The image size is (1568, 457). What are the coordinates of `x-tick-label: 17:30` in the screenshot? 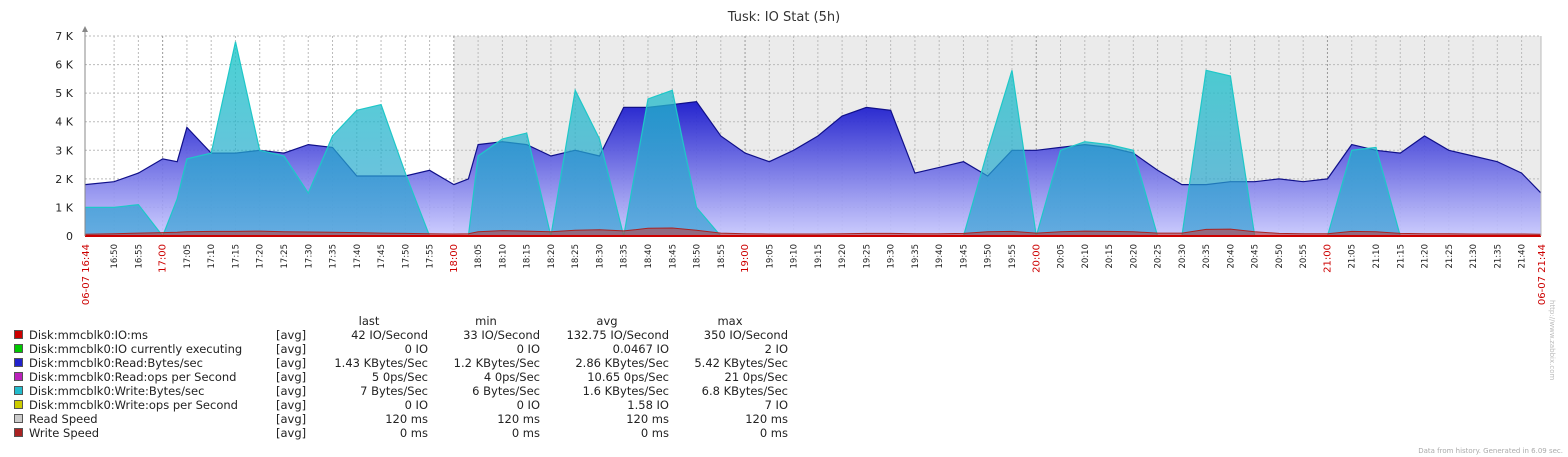 It's located at (309, 256).